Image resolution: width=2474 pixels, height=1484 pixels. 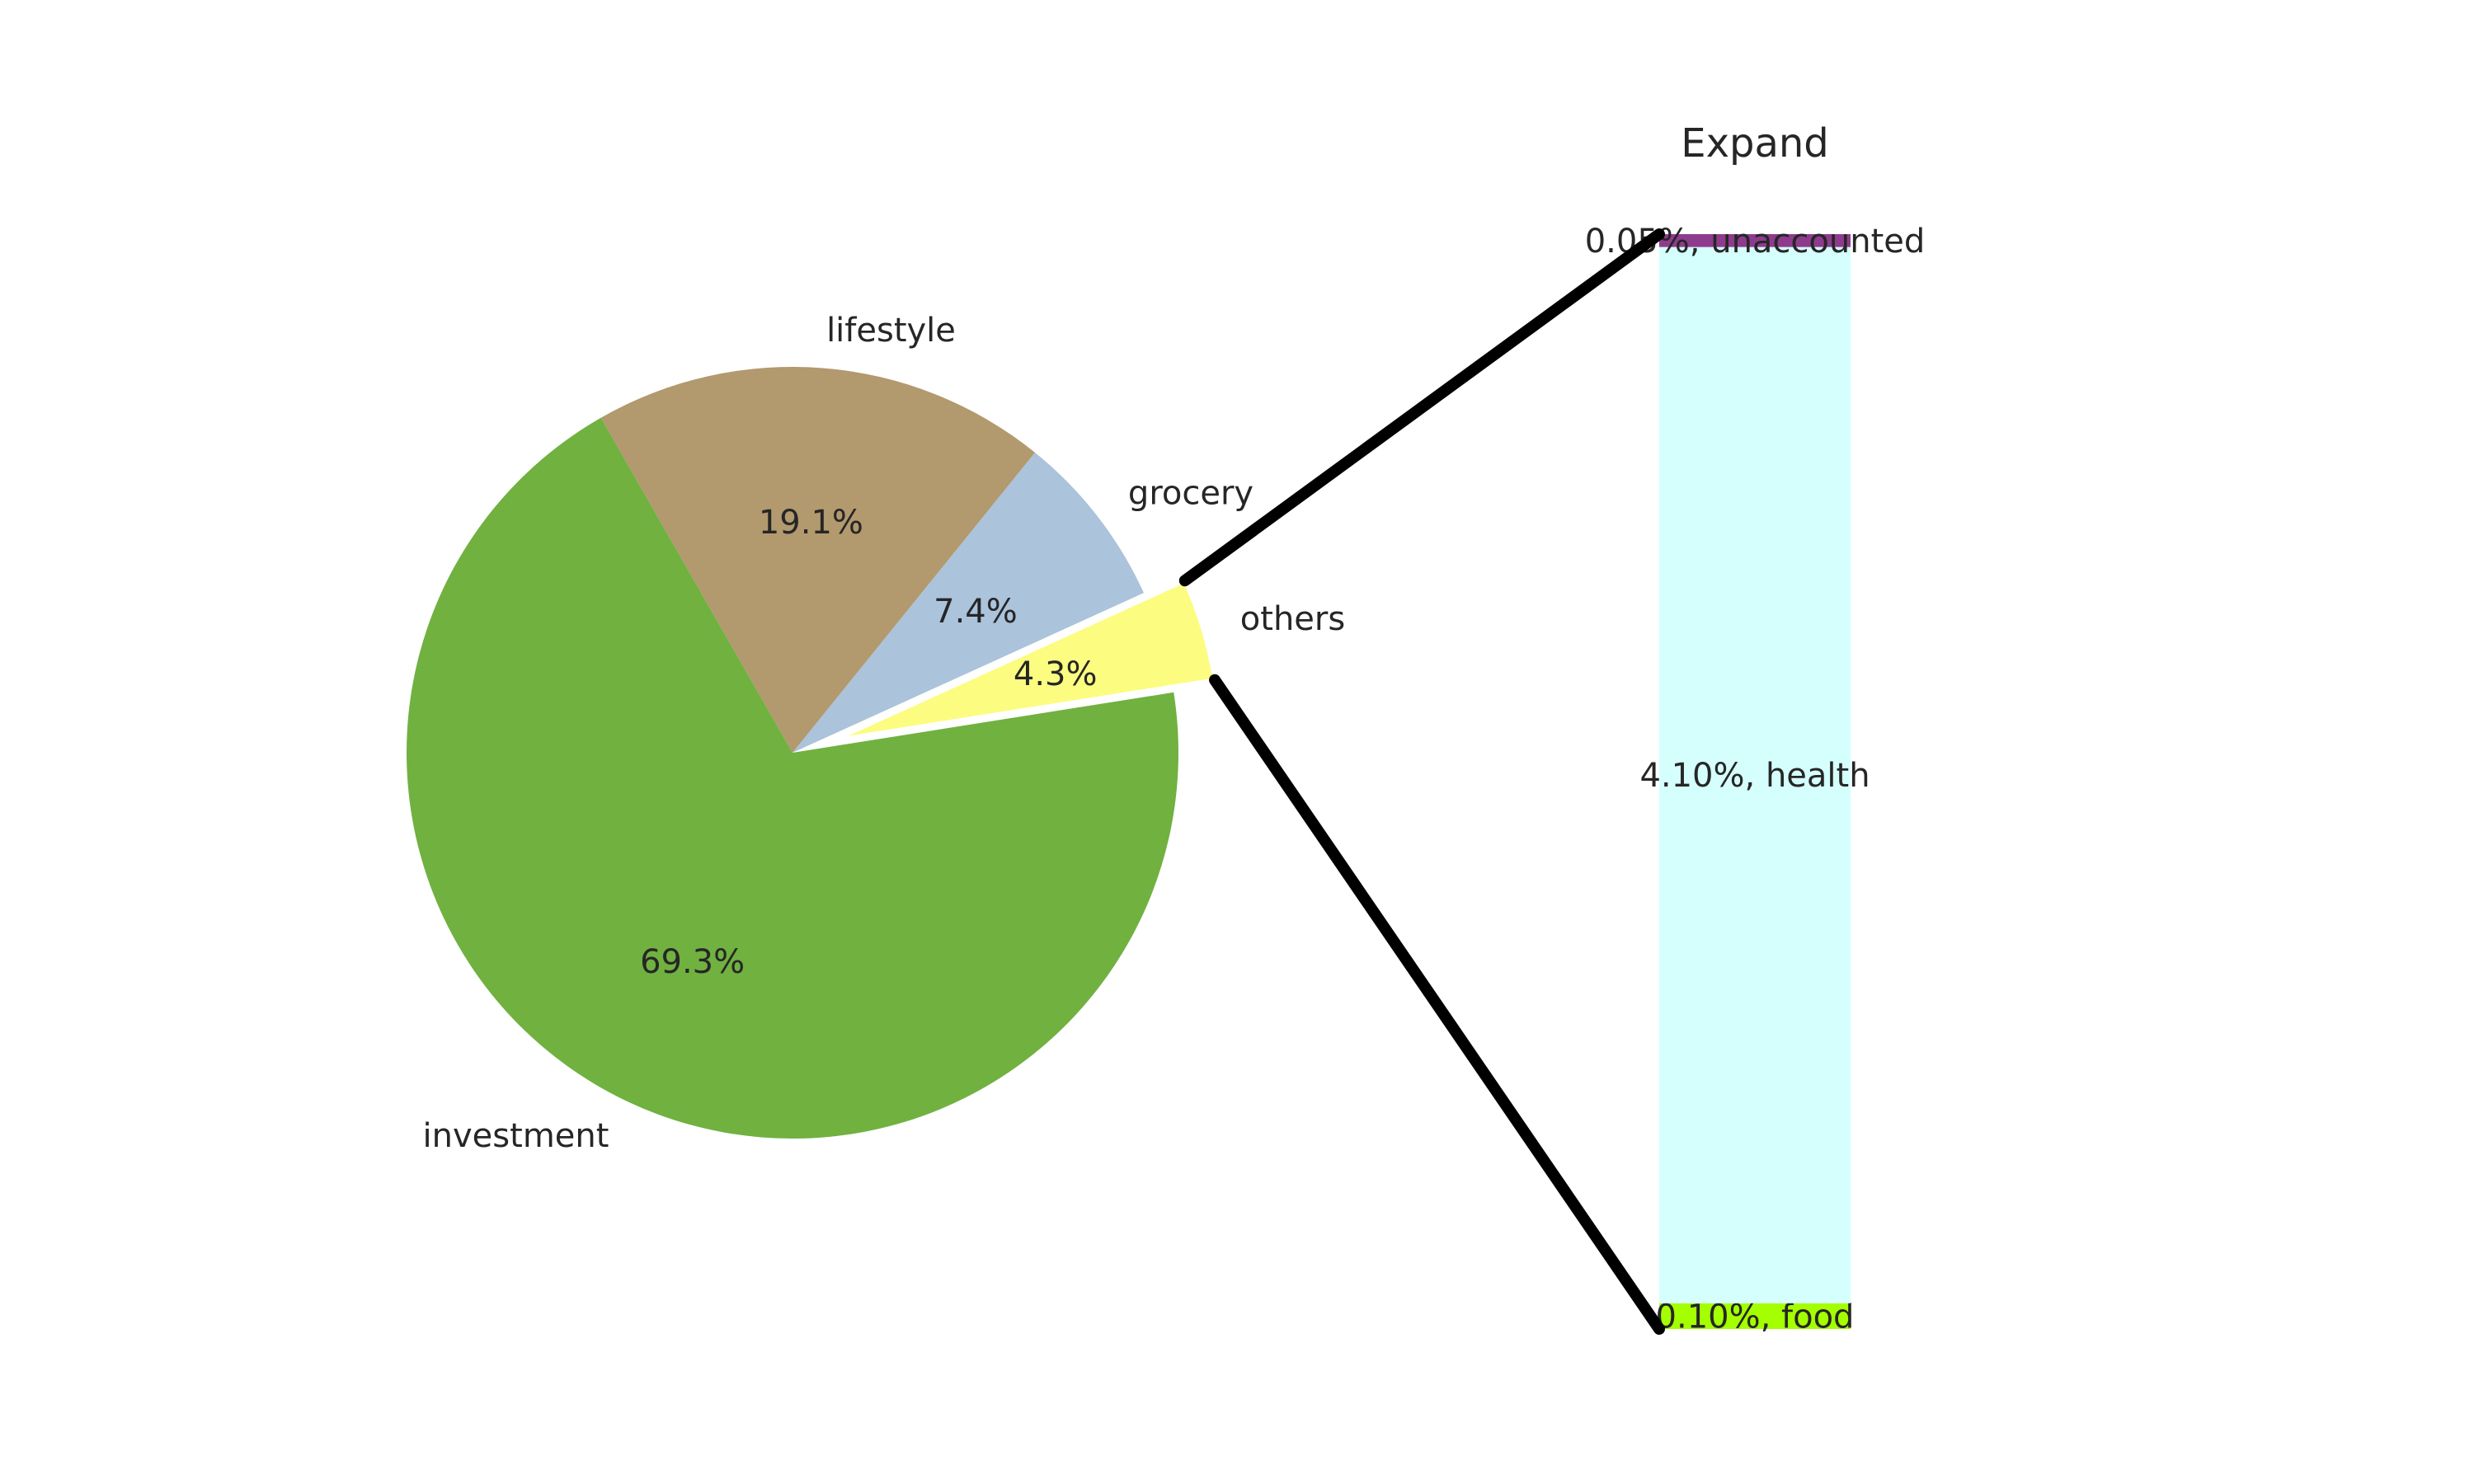 I want to click on bar-segment-4-10-health, so click(x=1755, y=775).